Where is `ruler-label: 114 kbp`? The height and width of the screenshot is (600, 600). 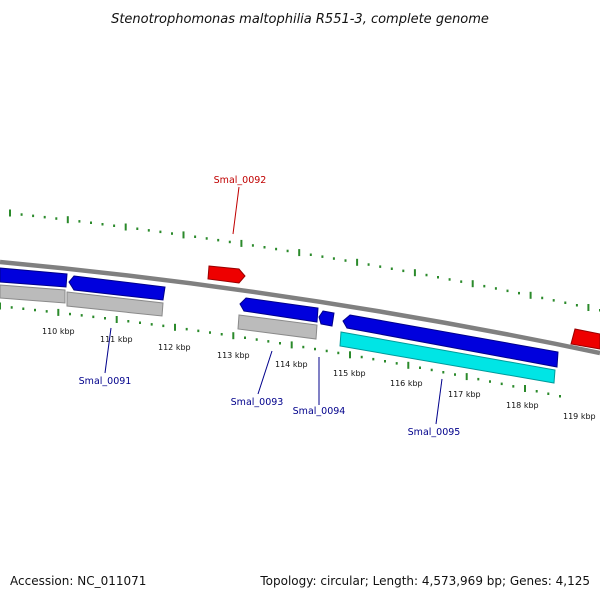
ruler-label: 114 kbp is located at coordinates (291, 364).